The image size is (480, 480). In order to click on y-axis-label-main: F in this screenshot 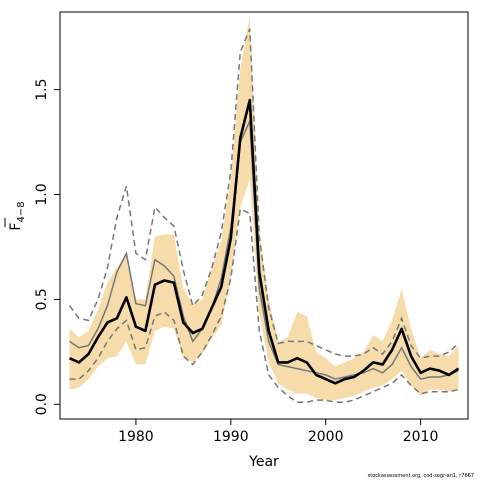, I will do `click(16, 227)`.